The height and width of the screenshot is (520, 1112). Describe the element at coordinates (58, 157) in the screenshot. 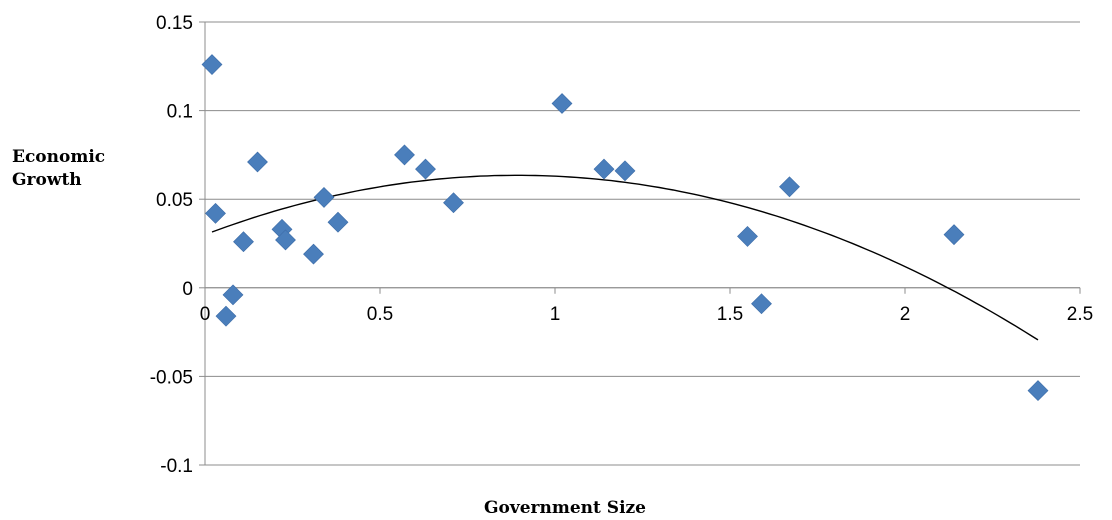

I see `y-axis-label-line-1: Economic` at that location.